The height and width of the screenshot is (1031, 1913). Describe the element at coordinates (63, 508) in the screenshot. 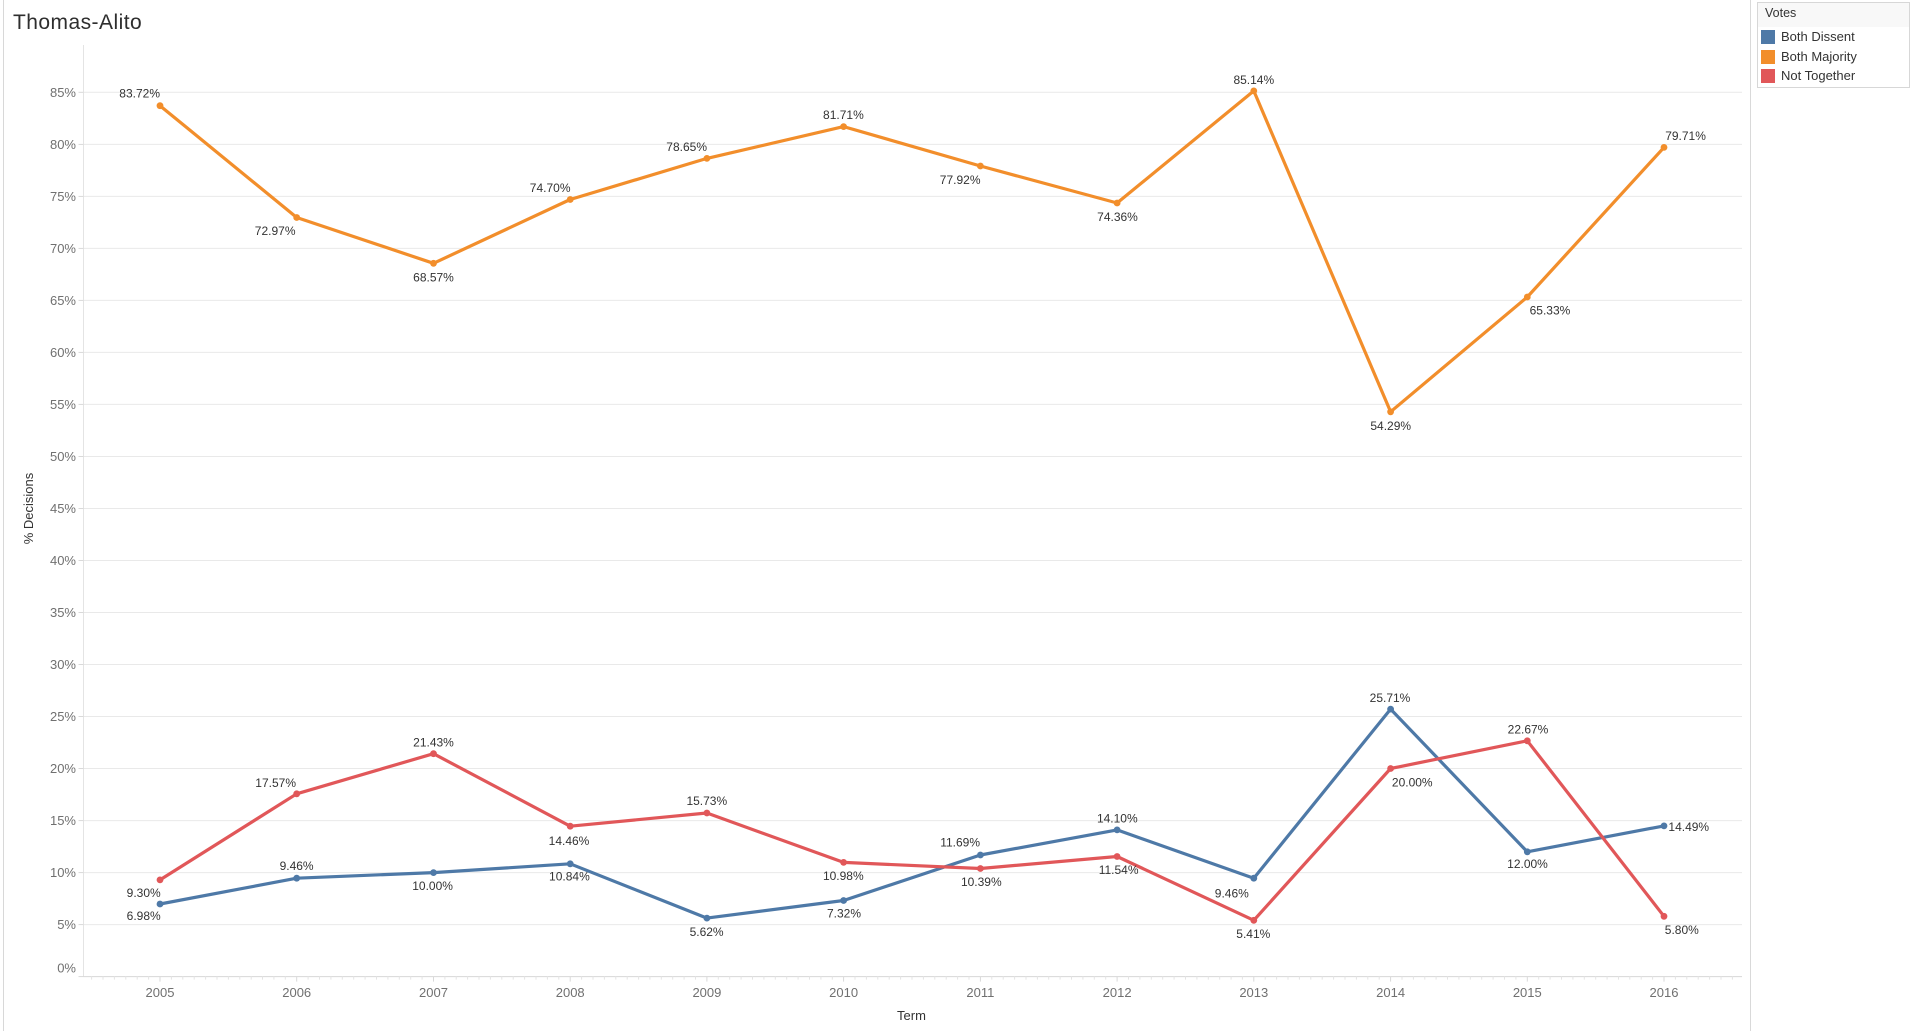

I see `svg-text: 45%` at that location.